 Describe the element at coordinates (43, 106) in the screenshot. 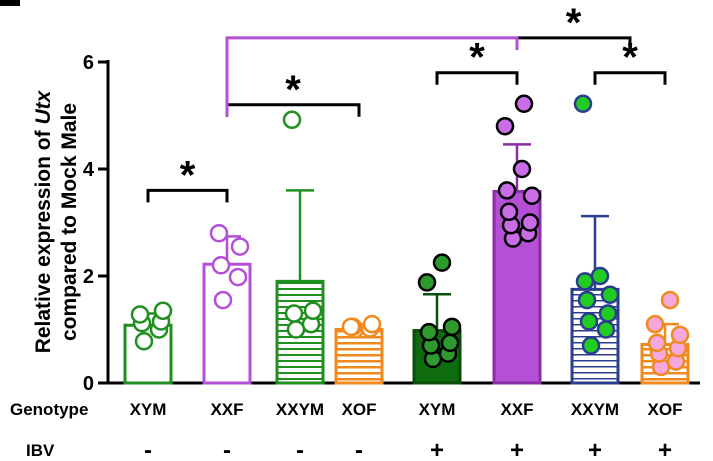

I see `y-axis-title-gene: Utx` at that location.